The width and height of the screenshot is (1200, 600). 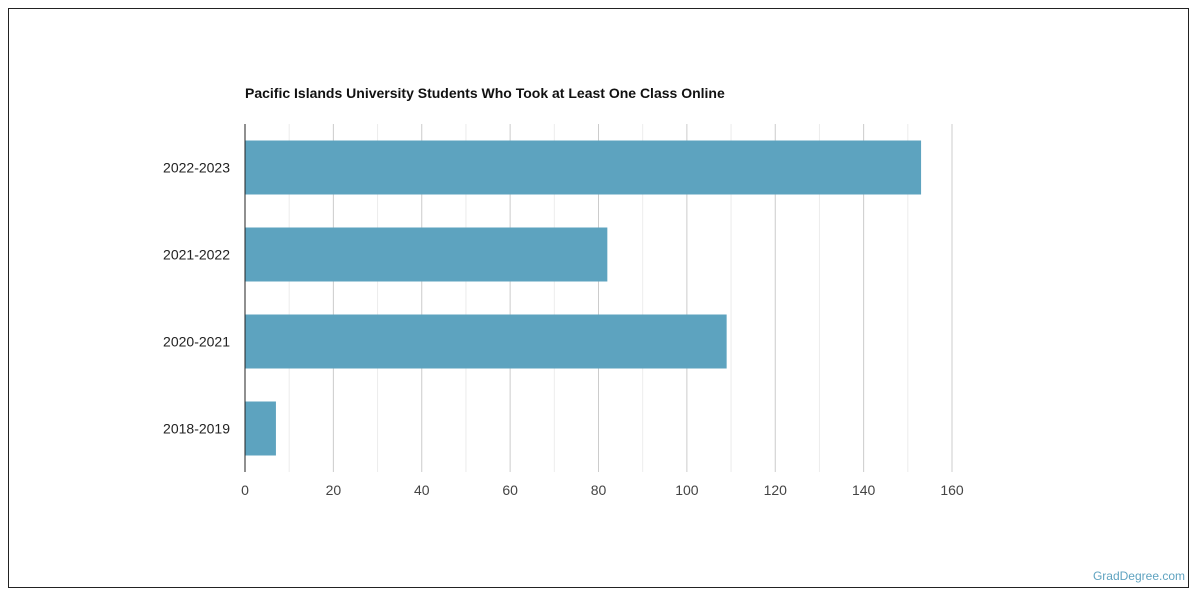 I want to click on x-tick-label: 80, so click(x=599, y=490).